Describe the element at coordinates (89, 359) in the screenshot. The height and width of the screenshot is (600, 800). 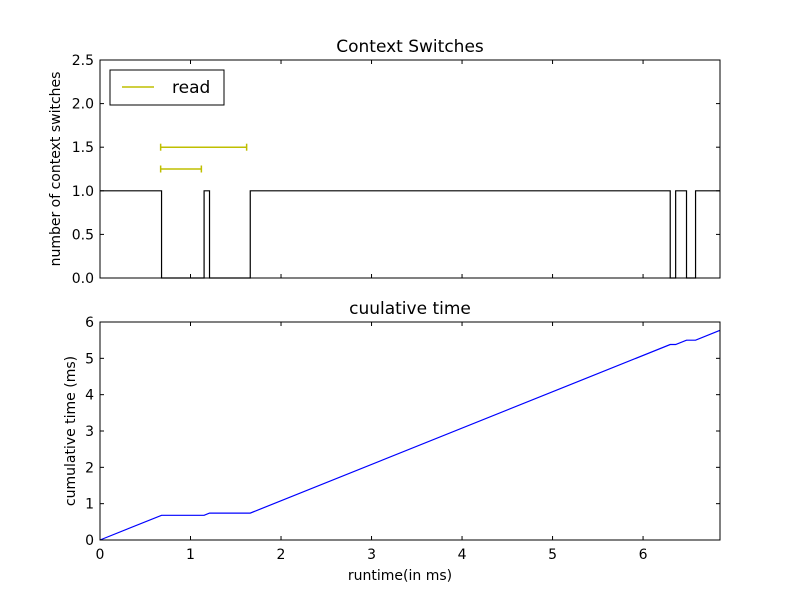
I see `y-tick-label: 5` at that location.